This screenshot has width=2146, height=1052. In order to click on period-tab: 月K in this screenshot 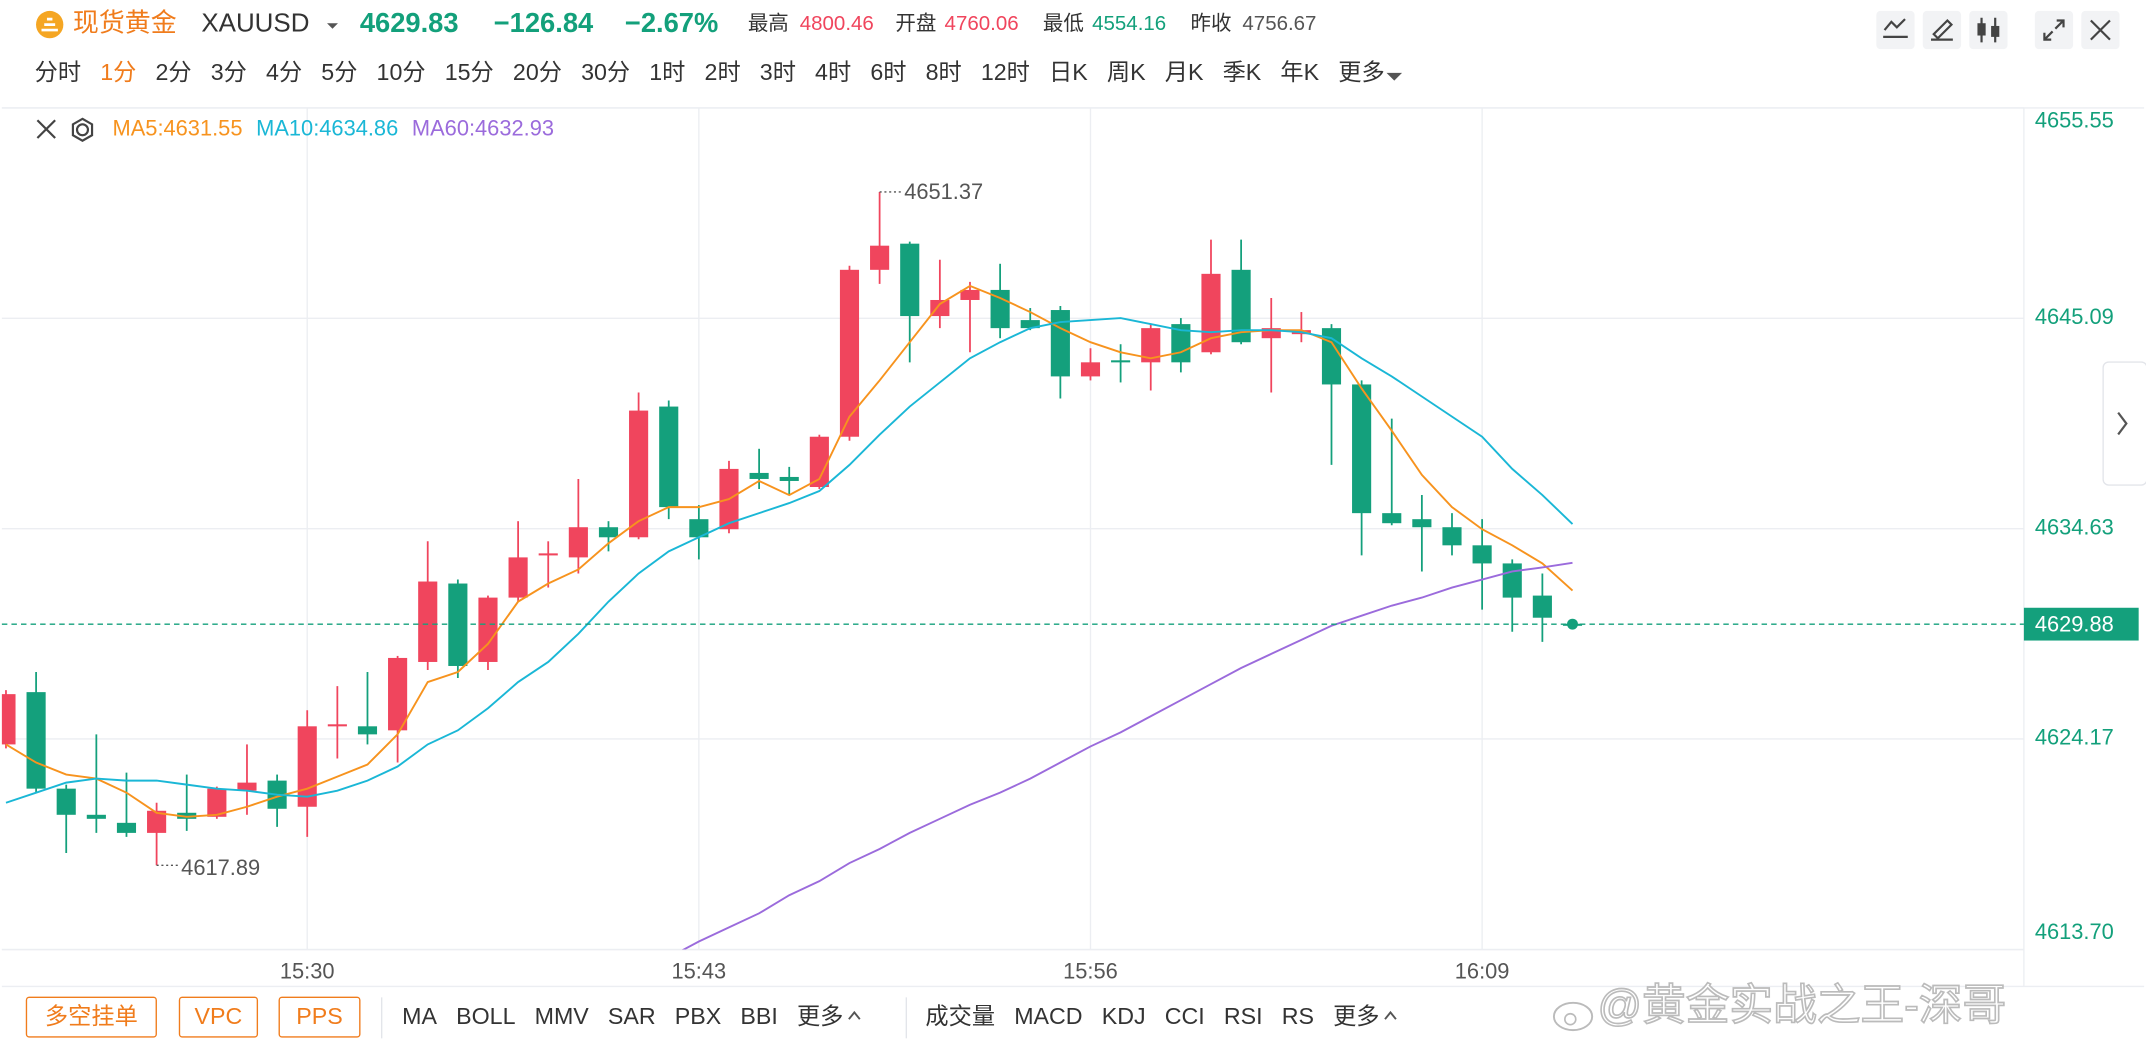, I will do `click(1184, 72)`.